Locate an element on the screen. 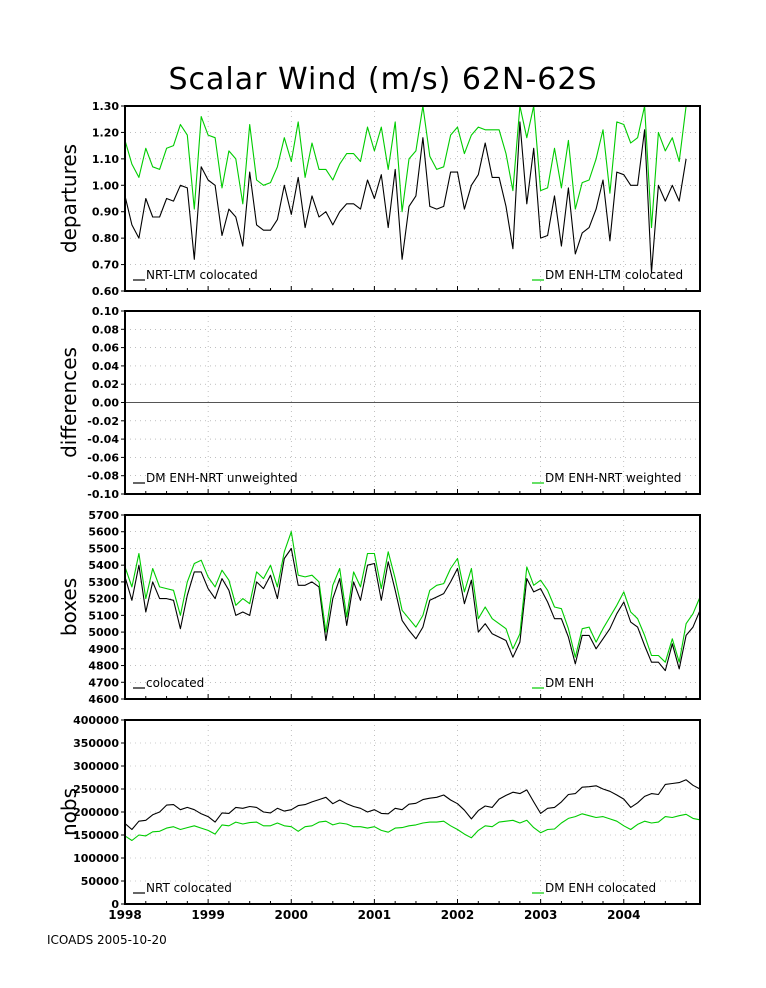  y-tick-label: 5100 is located at coordinates (103, 615).